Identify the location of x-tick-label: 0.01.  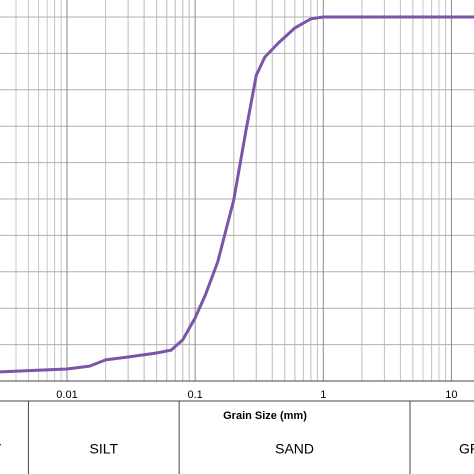
(66, 395).